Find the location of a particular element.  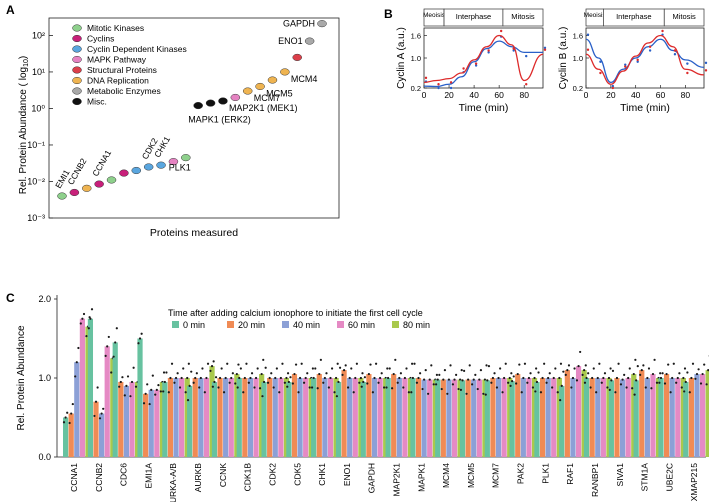

legend-entry: Cyclins is located at coordinates (100, 39).